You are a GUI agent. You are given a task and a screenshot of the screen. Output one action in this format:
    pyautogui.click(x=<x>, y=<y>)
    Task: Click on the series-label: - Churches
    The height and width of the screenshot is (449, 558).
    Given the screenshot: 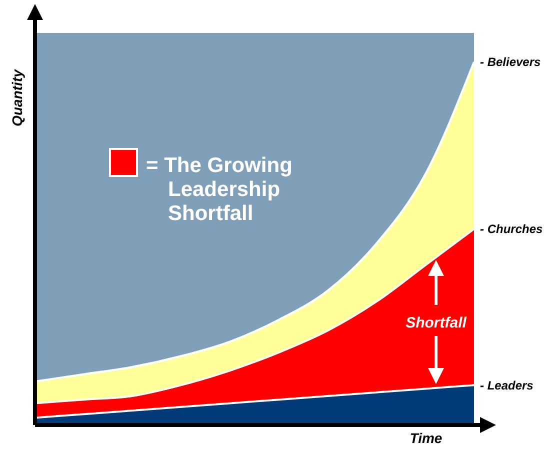 What is the action you would take?
    pyautogui.click(x=512, y=229)
    